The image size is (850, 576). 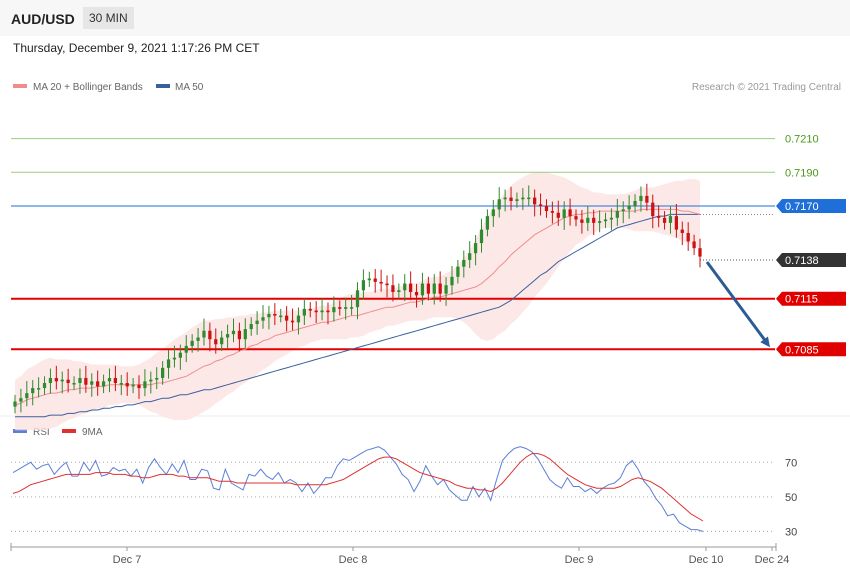 I want to click on x-tick-label: Dec 7, so click(x=127, y=560).